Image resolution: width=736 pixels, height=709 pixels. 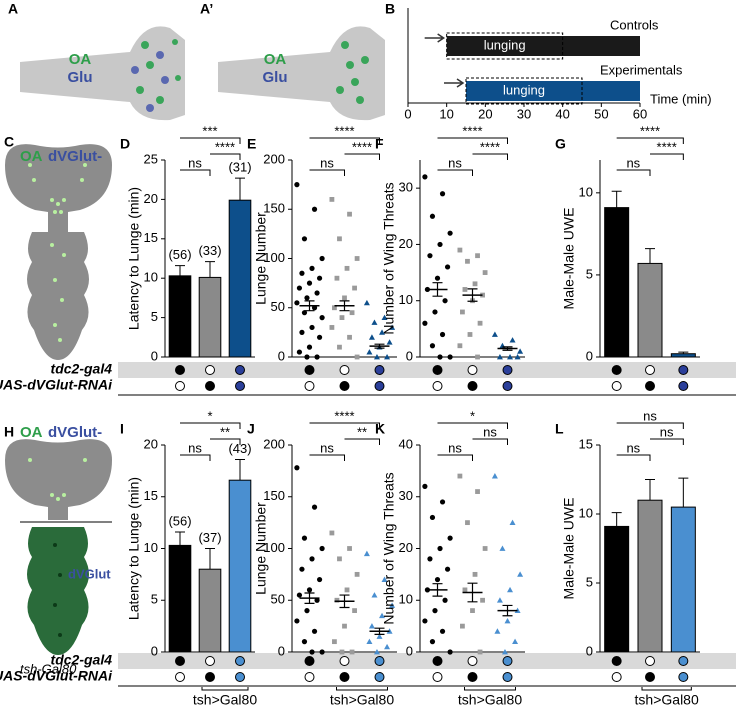 I want to click on arrow, so click(x=454, y=83).